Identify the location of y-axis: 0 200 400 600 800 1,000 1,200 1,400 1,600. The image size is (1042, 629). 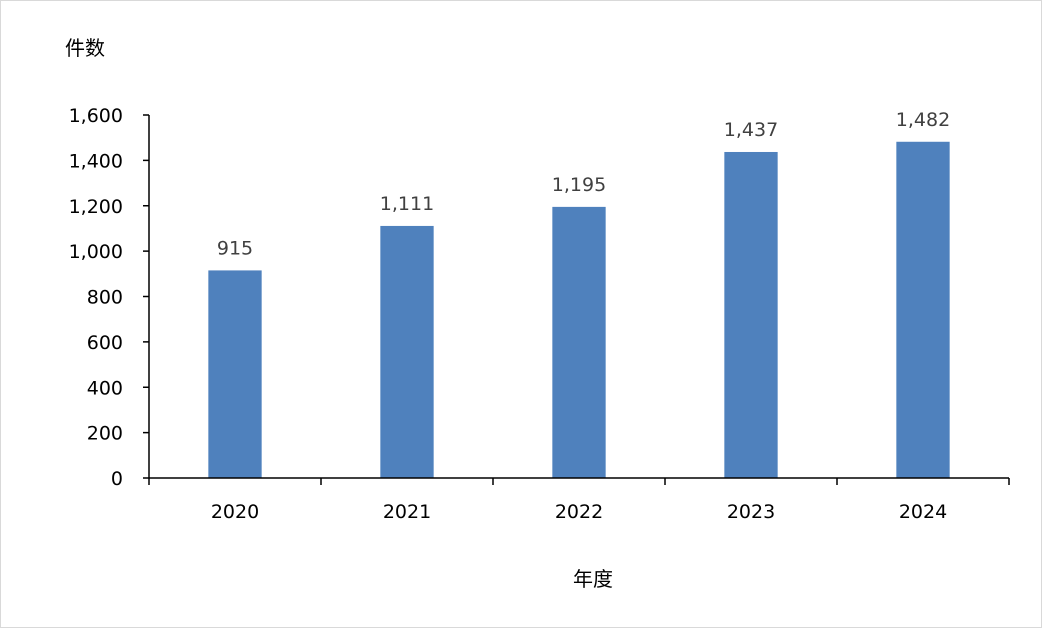
(109, 297).